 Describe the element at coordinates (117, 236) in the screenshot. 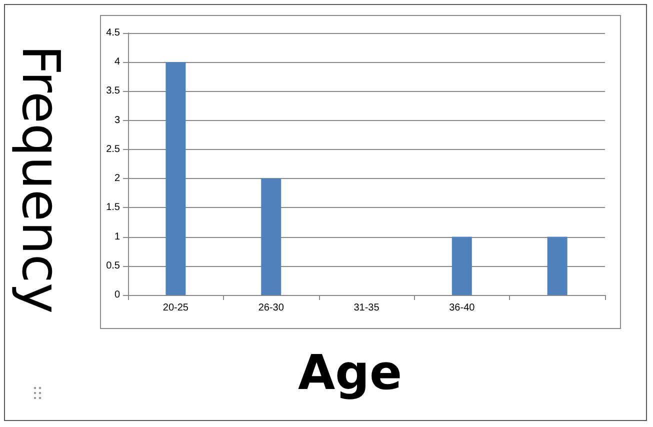

I see `y-tick-label: 1` at that location.